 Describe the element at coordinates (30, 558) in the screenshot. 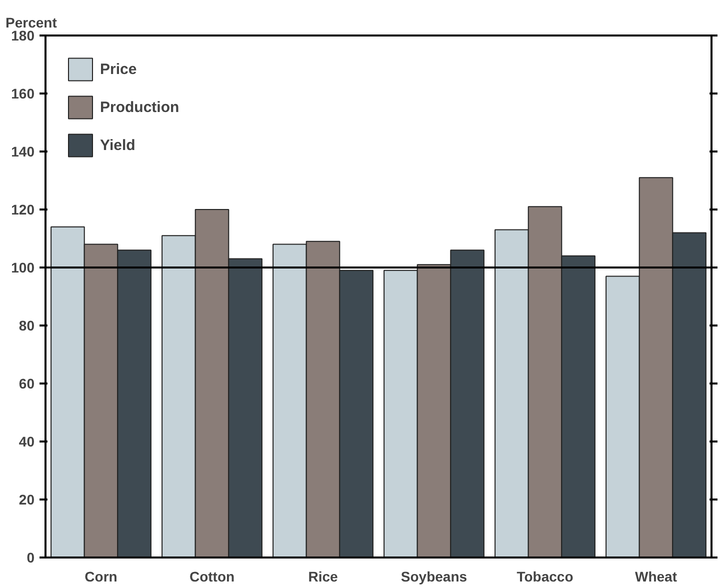

I see `y-tick-label: 0` at that location.